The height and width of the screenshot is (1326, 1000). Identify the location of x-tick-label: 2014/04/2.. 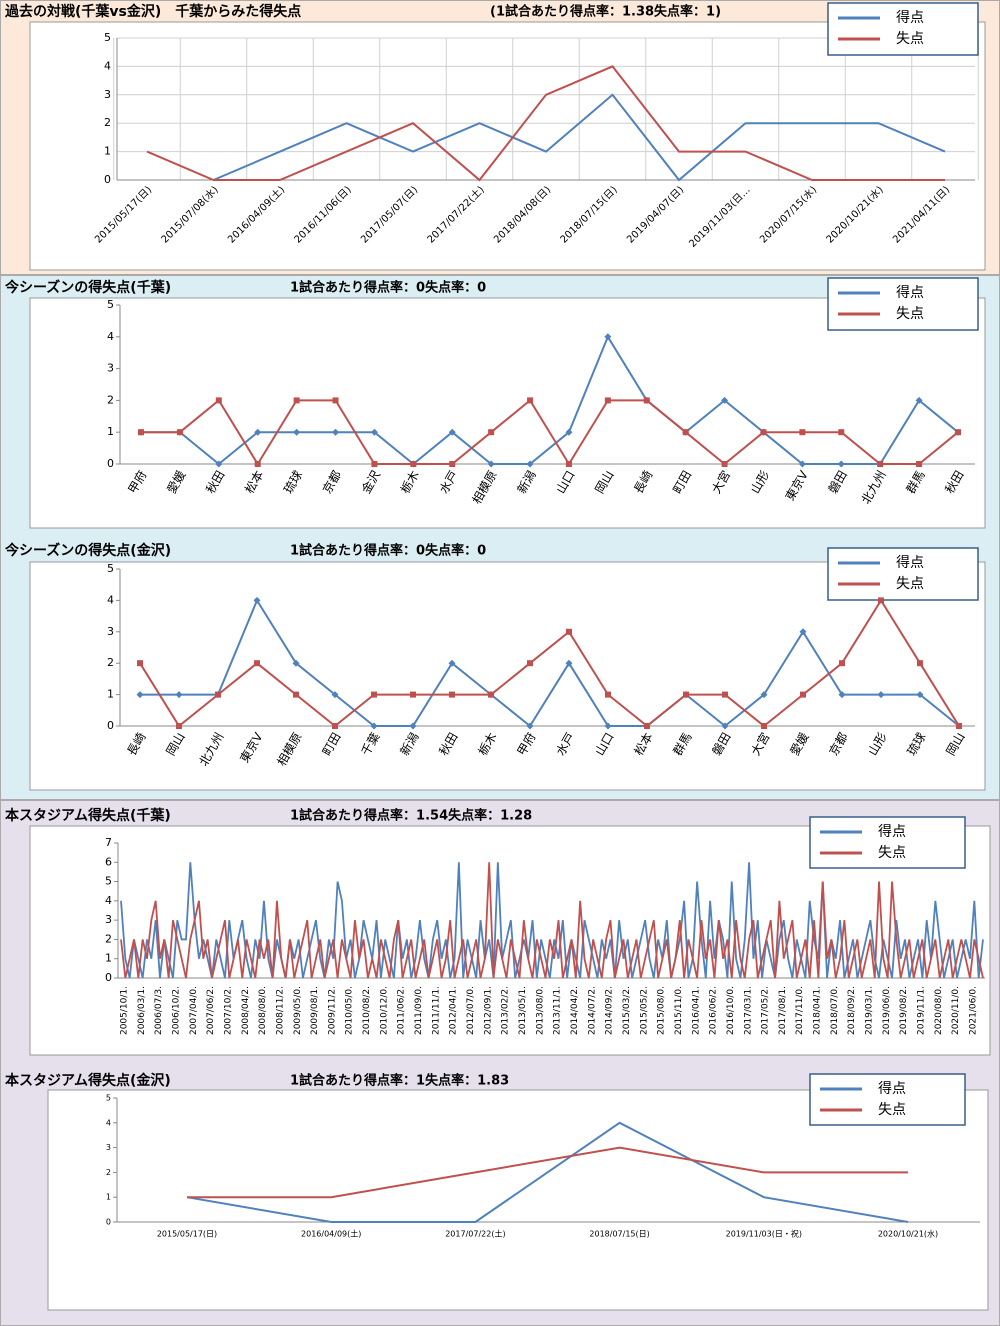
(575, 1010).